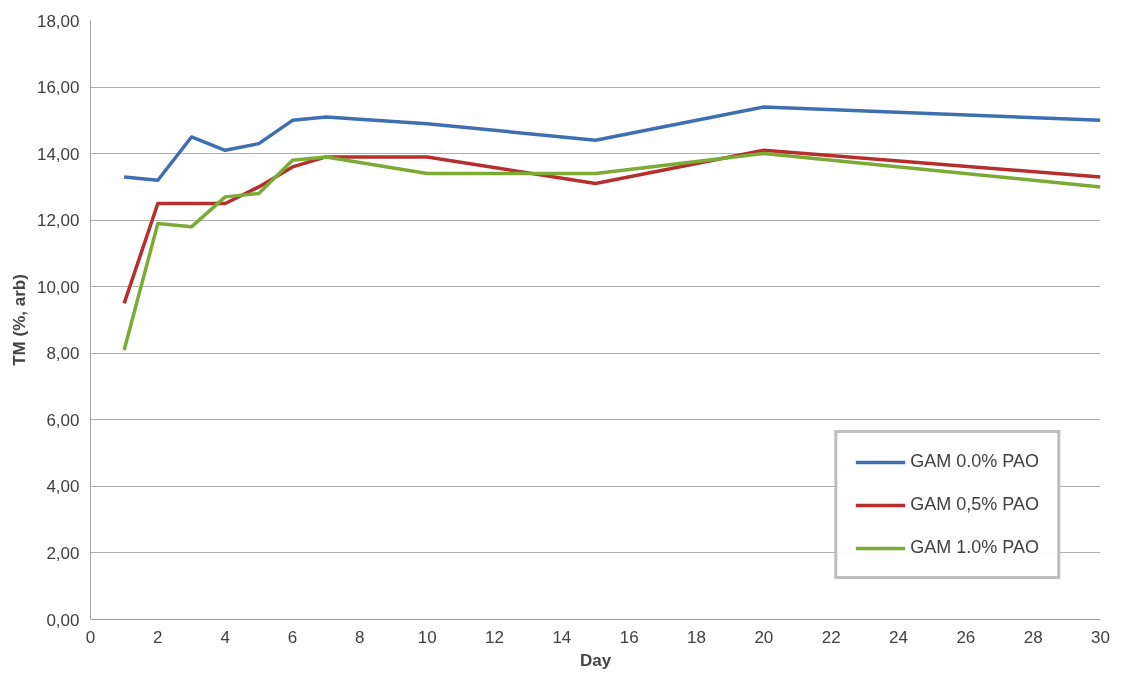 Image resolution: width=1146 pixels, height=679 pixels. I want to click on line-series, so click(611, 143).